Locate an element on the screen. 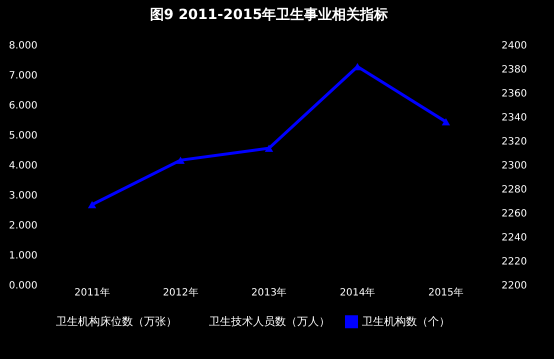  y-tick-label: 8.000 is located at coordinates (23, 46).